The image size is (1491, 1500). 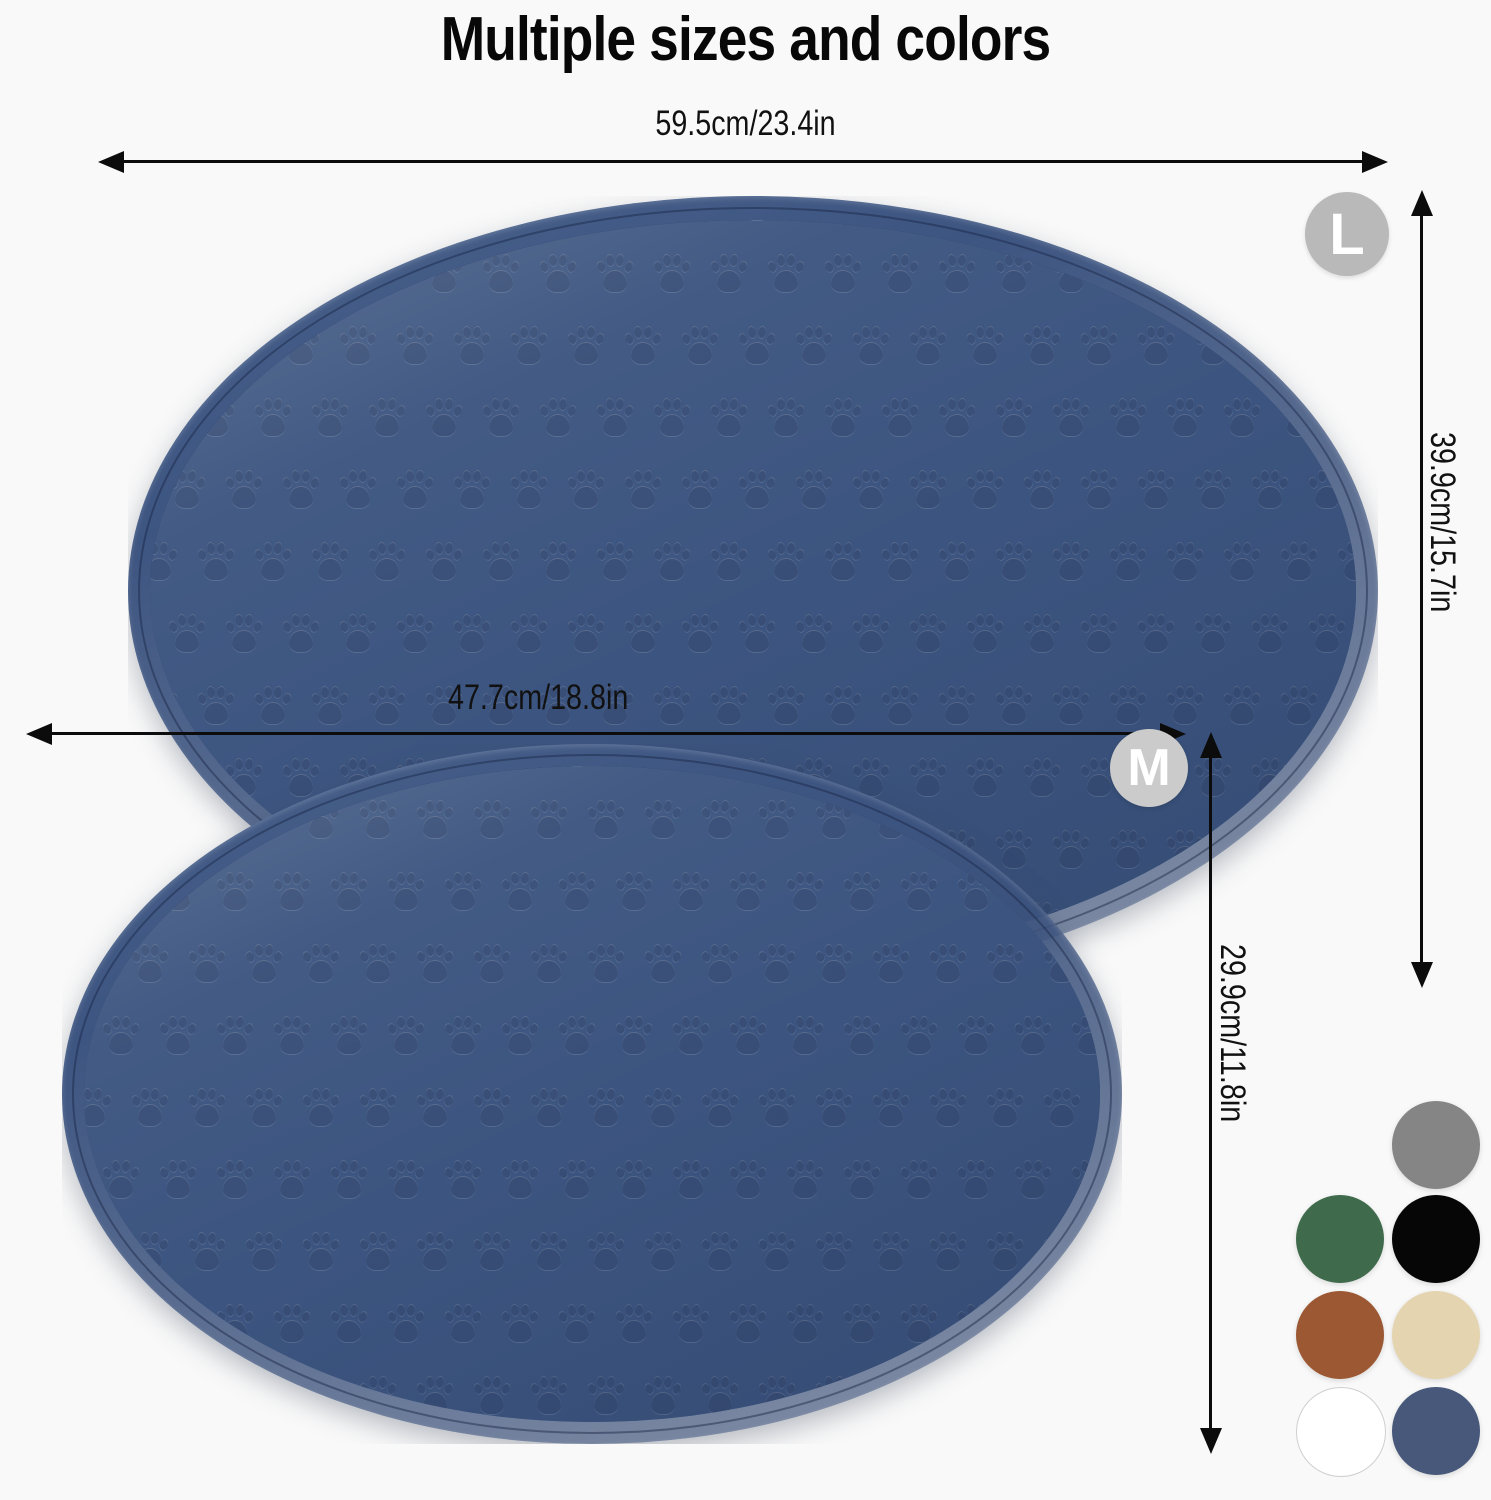 I want to click on color-swatch-brown, so click(x=1340, y=1335).